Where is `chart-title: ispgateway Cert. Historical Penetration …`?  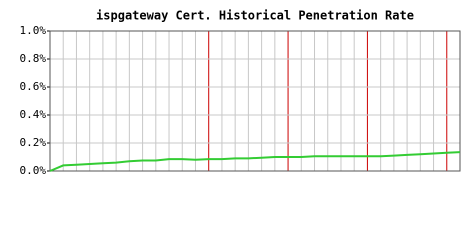
chart-title: ispgateway Cert. Historical Penetration … is located at coordinates (255, 16).